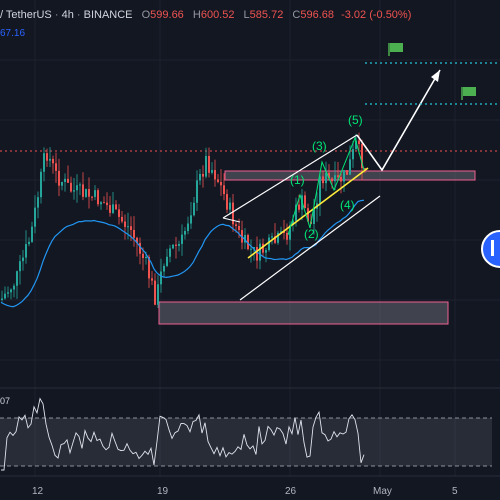 Image resolution: width=500 pixels, height=500 pixels. I want to click on symbol-pair: / TetherUS, so click(26, 15).